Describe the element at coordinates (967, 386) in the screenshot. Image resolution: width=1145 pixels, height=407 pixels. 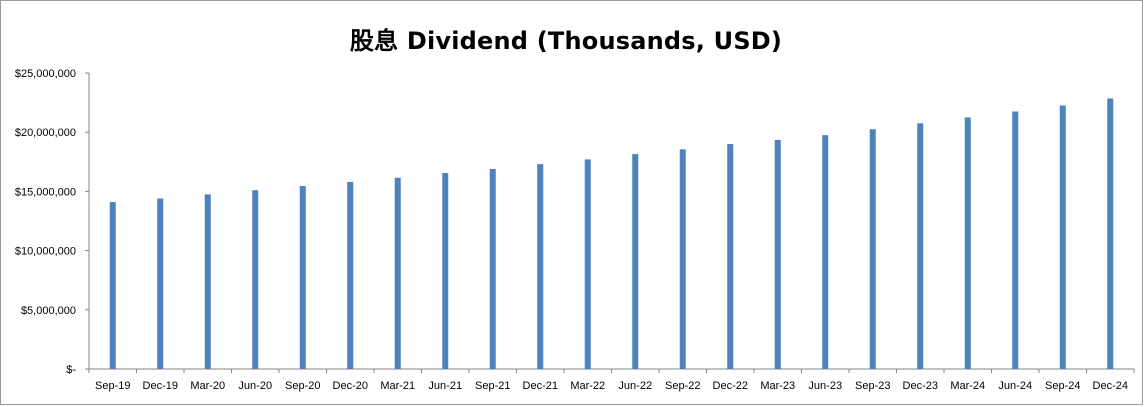
I see `x-tick-label: Mar-24` at that location.